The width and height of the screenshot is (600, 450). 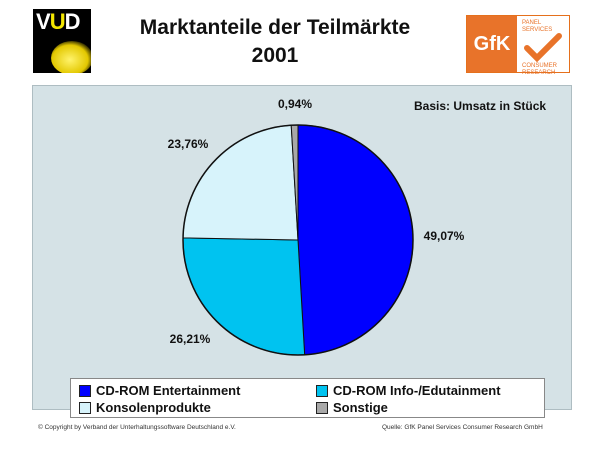 What do you see at coordinates (190, 339) in the screenshot?
I see `slice-edutainment-label: 26,21%` at bounding box center [190, 339].